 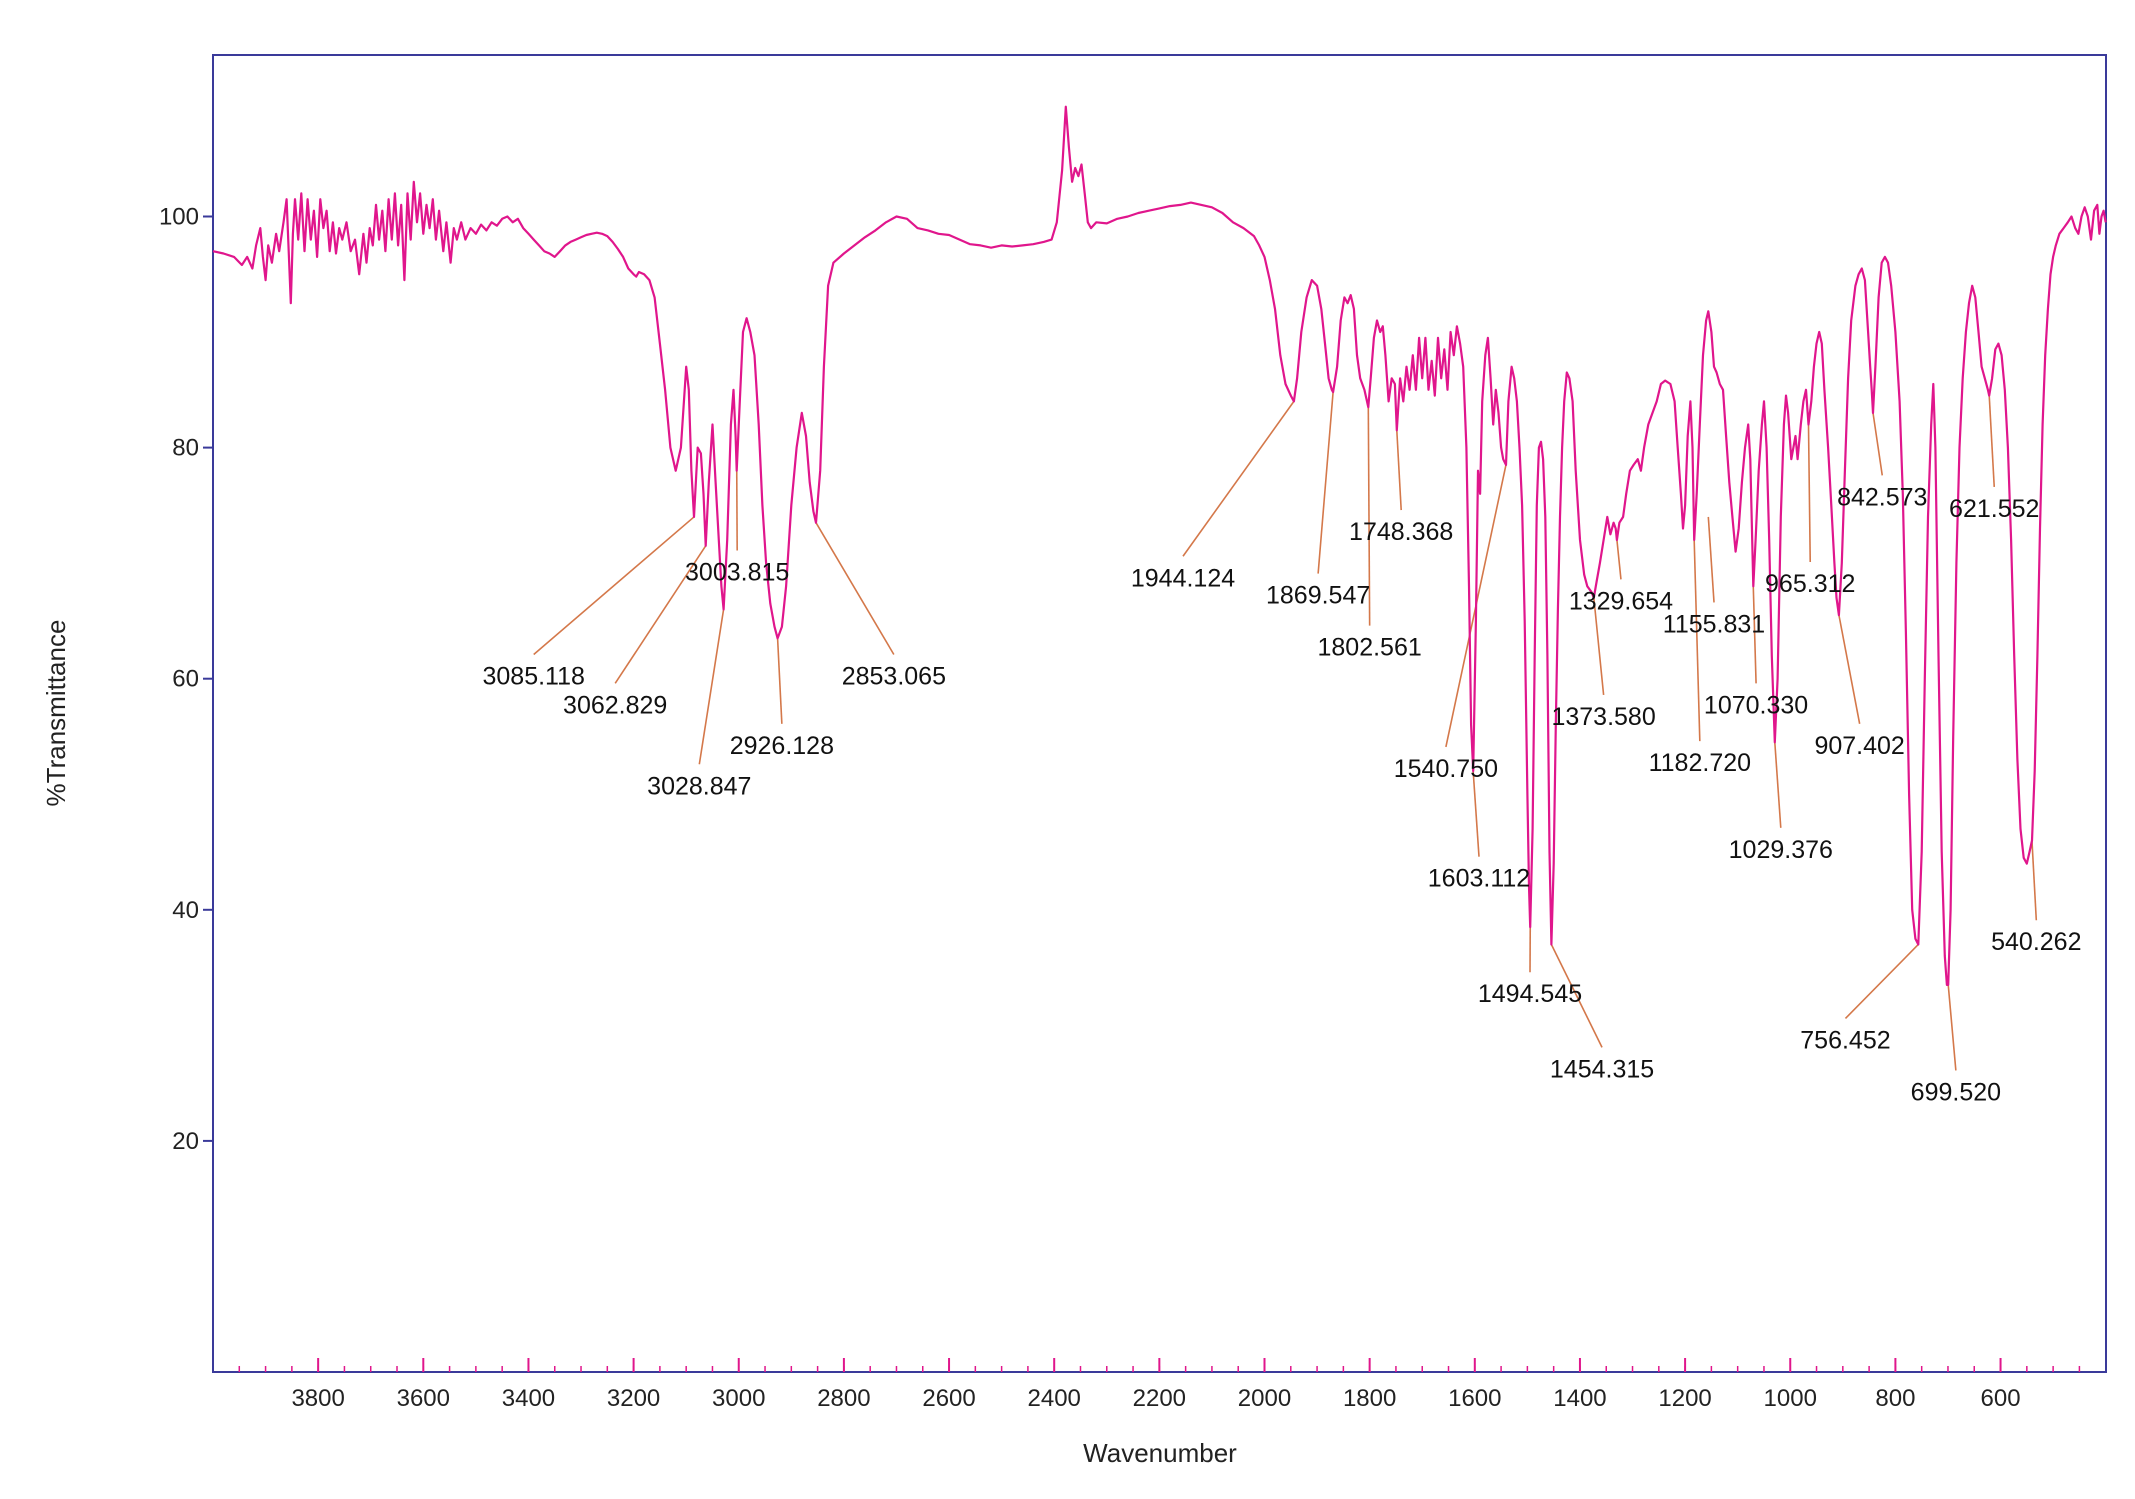 What do you see at coordinates (1474, 1398) in the screenshot?
I see `x-tick-label: 1600` at bounding box center [1474, 1398].